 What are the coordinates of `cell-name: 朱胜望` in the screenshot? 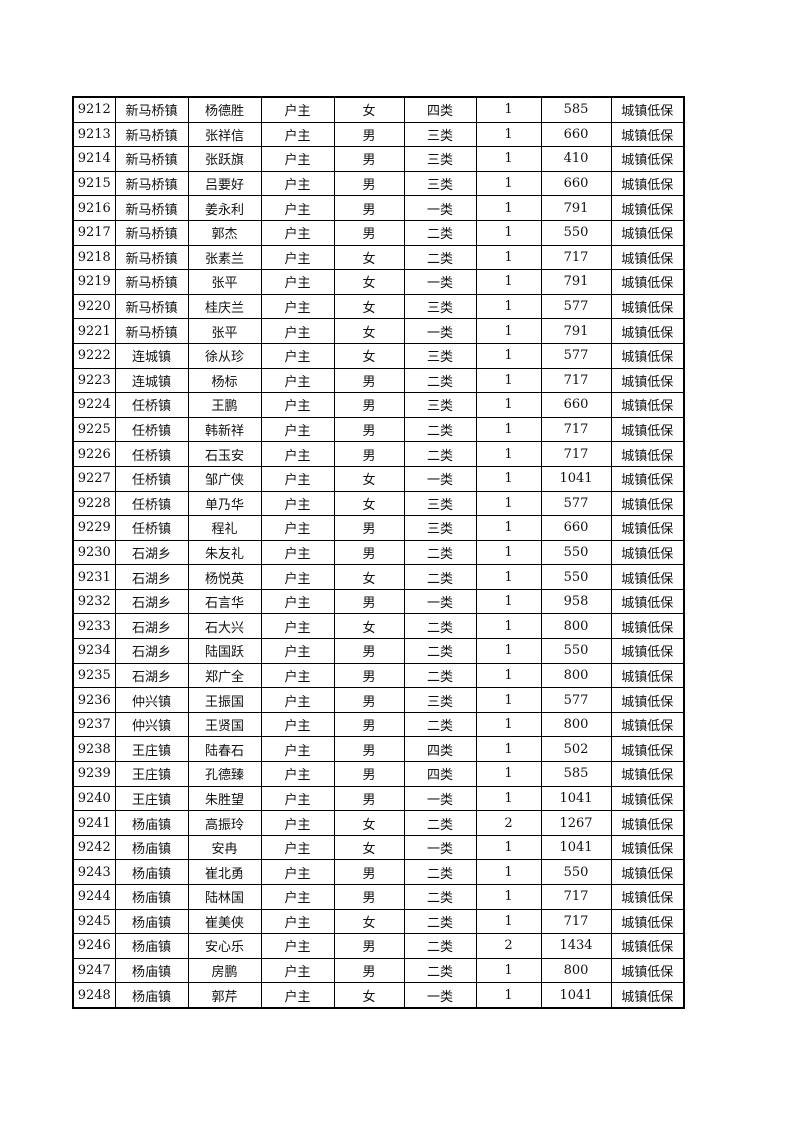 It's located at (224, 798).